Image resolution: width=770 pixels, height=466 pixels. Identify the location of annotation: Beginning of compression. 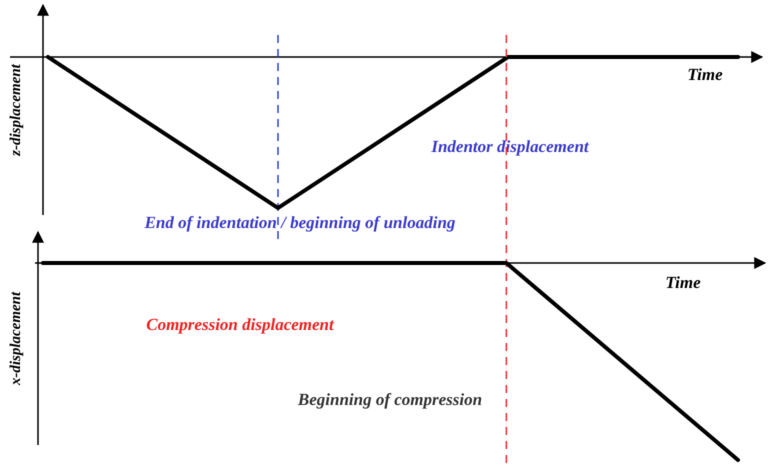
(389, 399).